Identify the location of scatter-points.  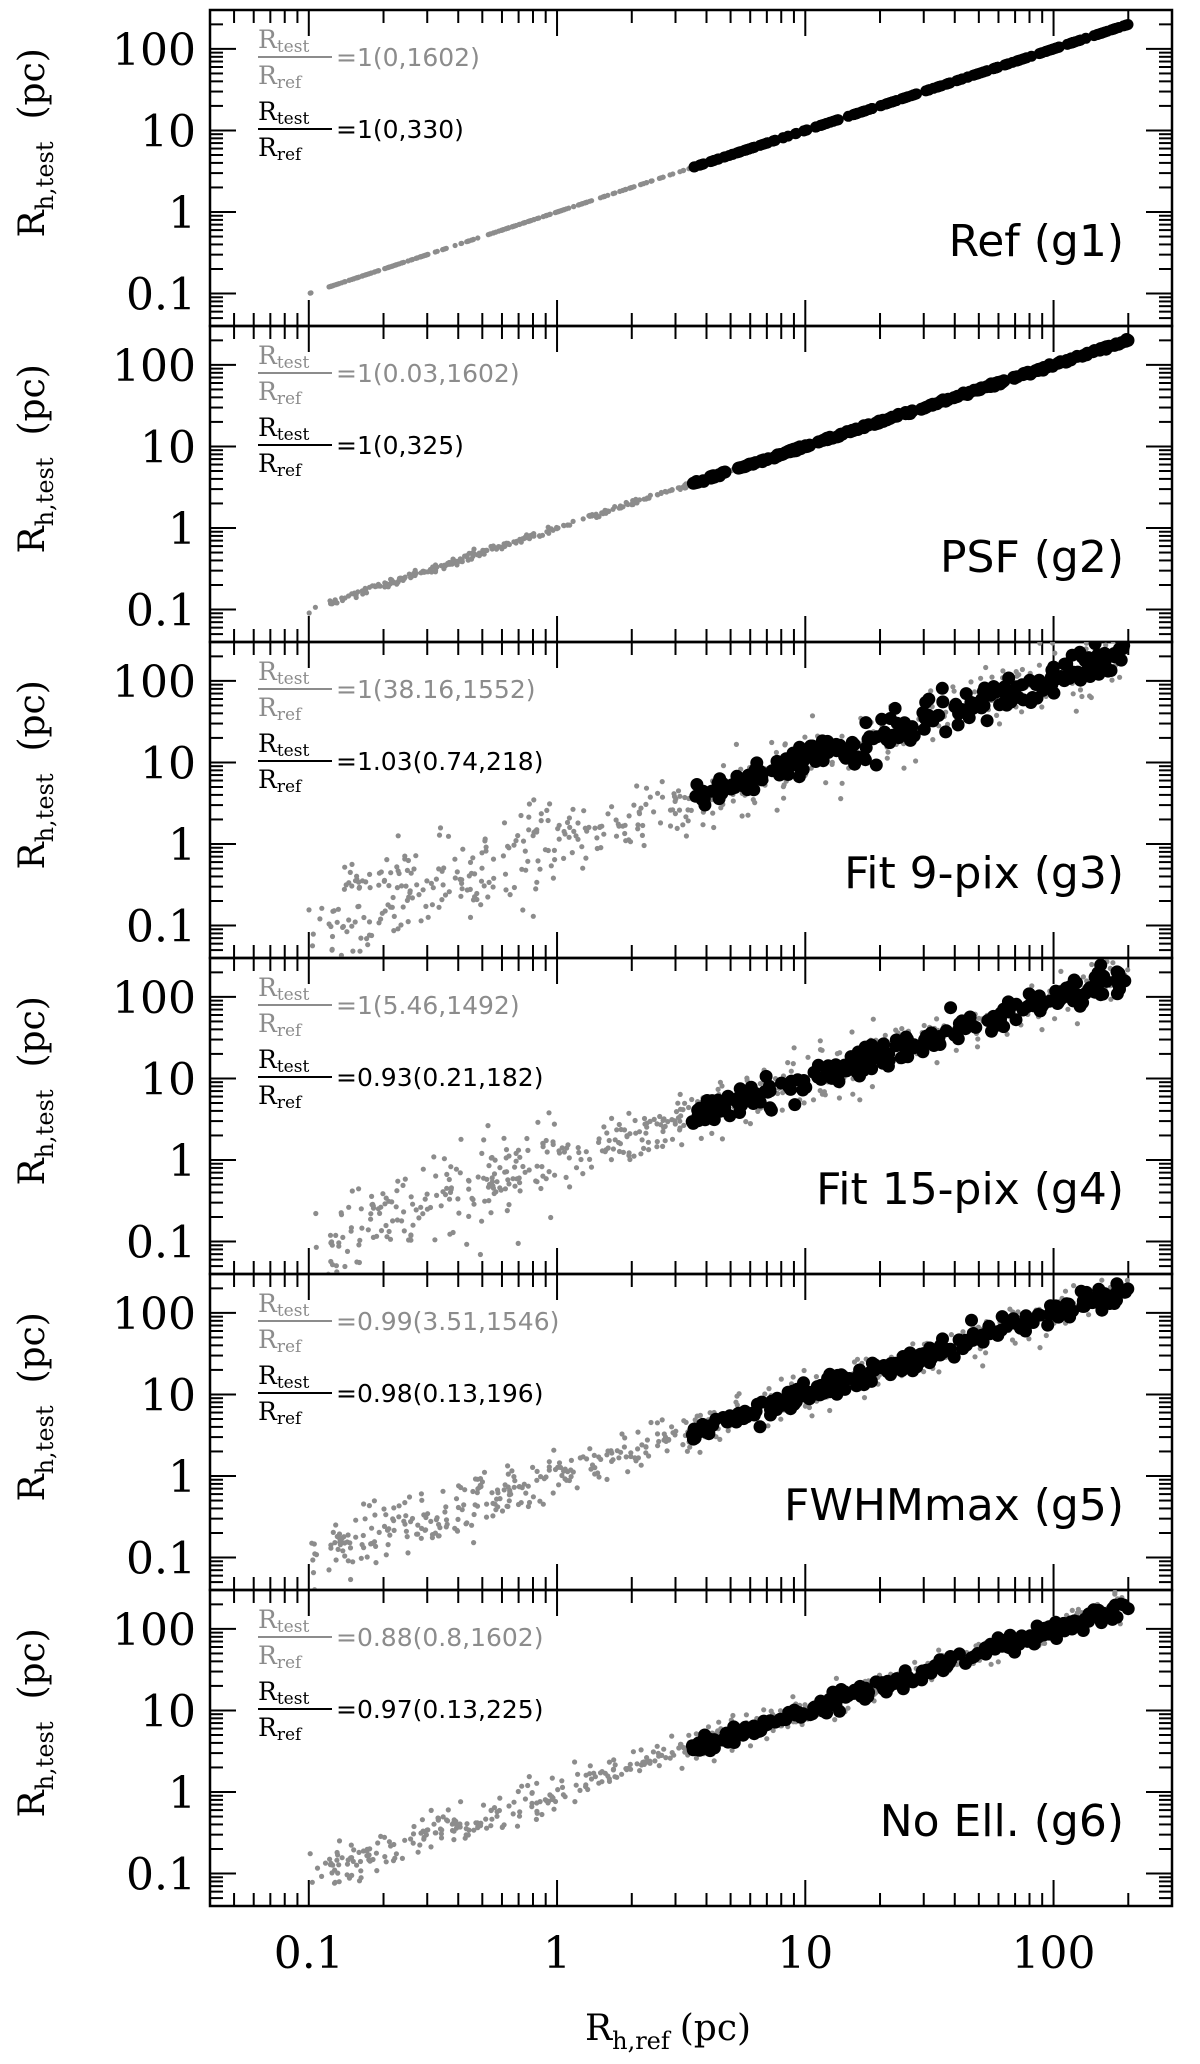
(720, 157).